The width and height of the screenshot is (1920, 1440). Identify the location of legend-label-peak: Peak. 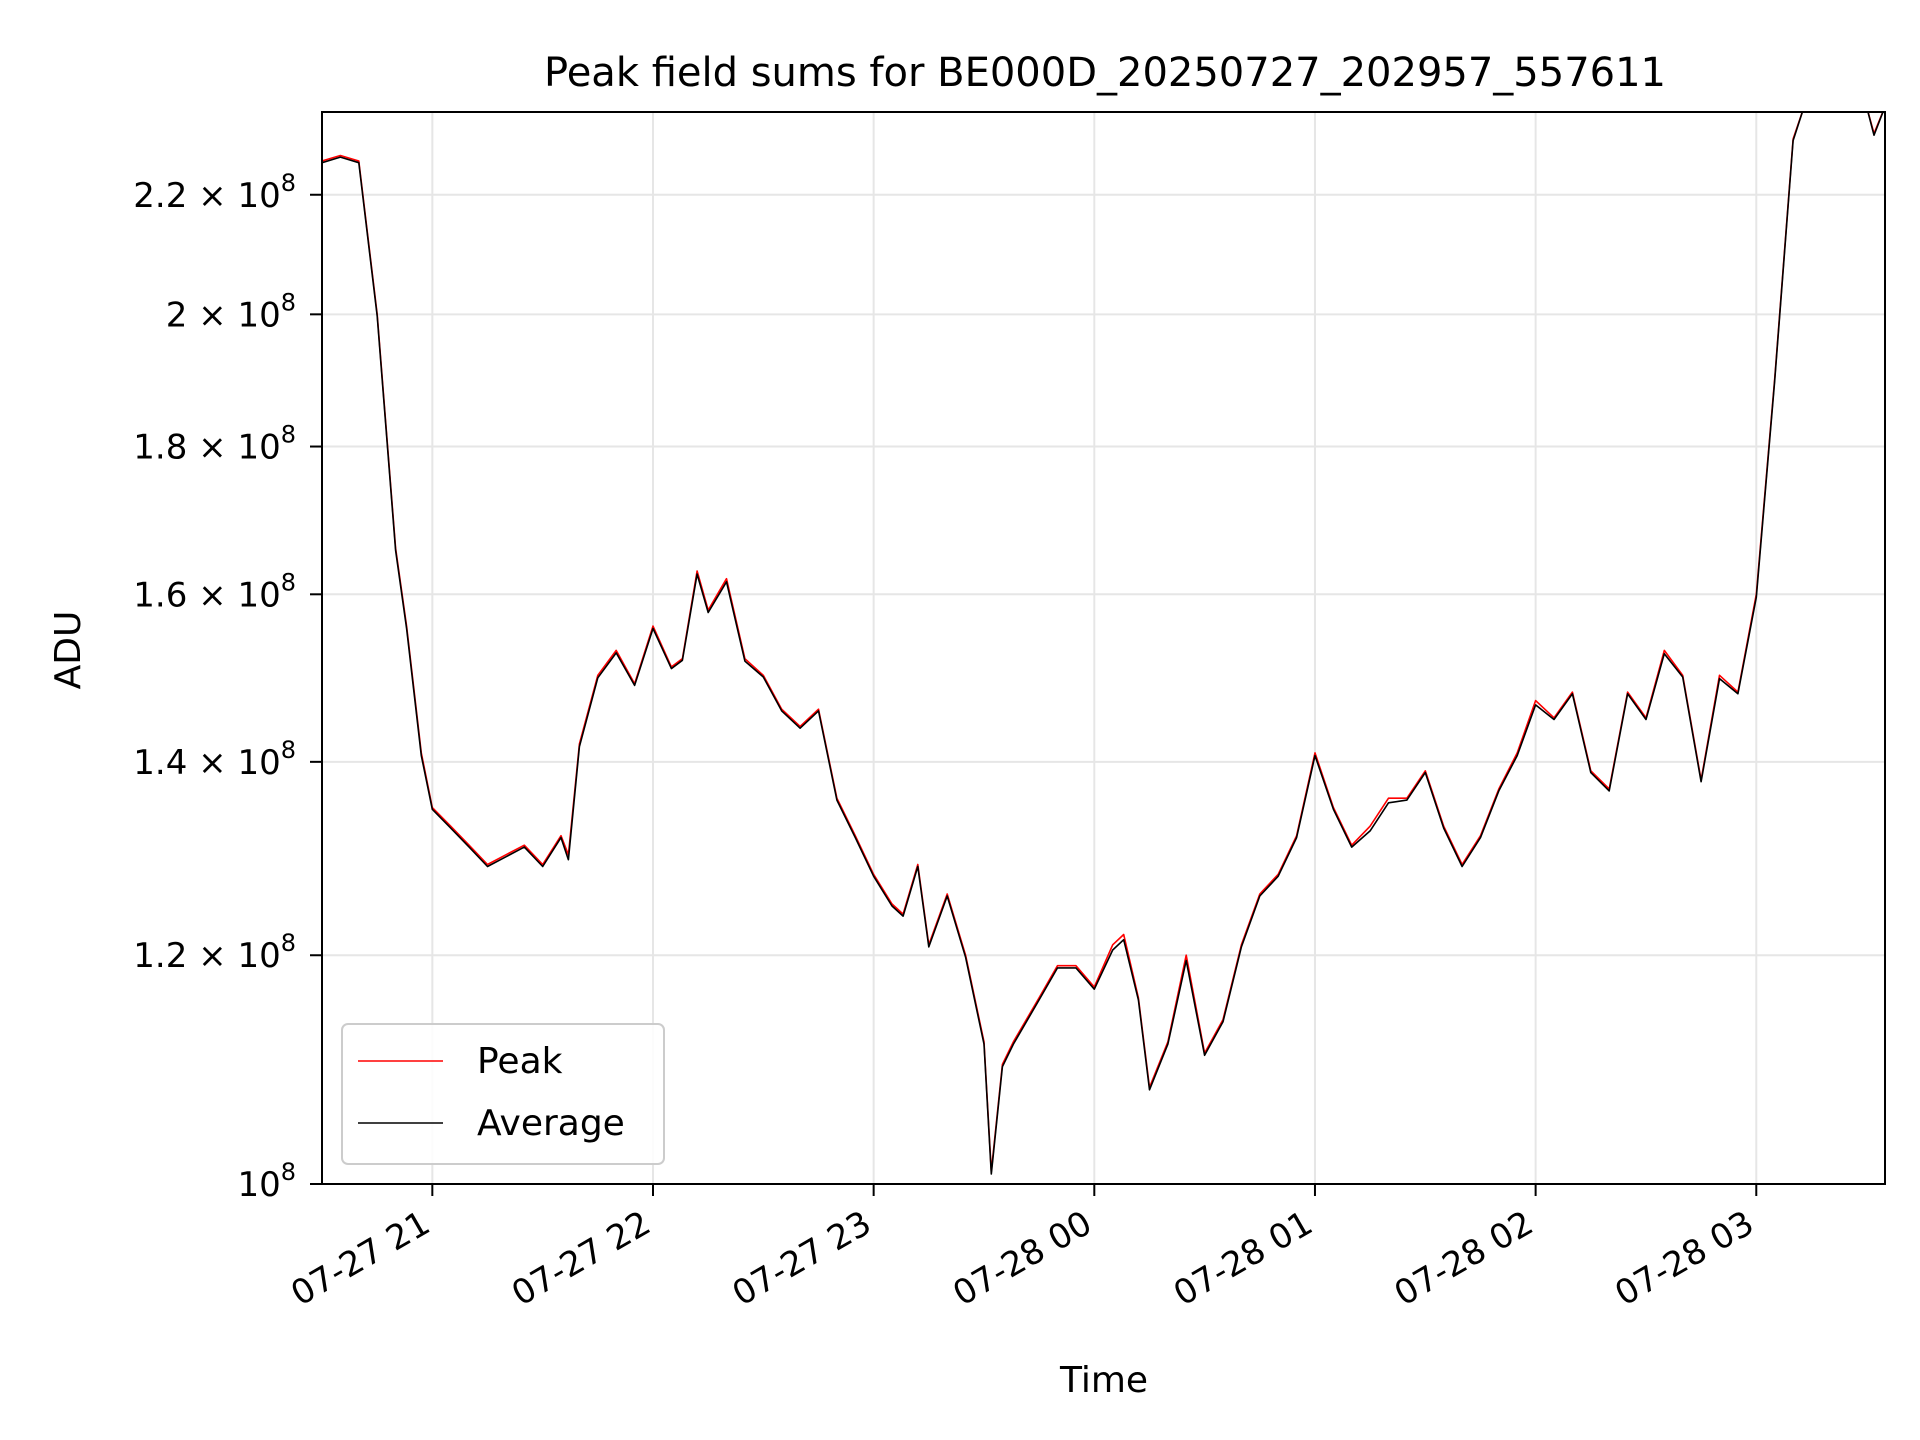
(520, 1061).